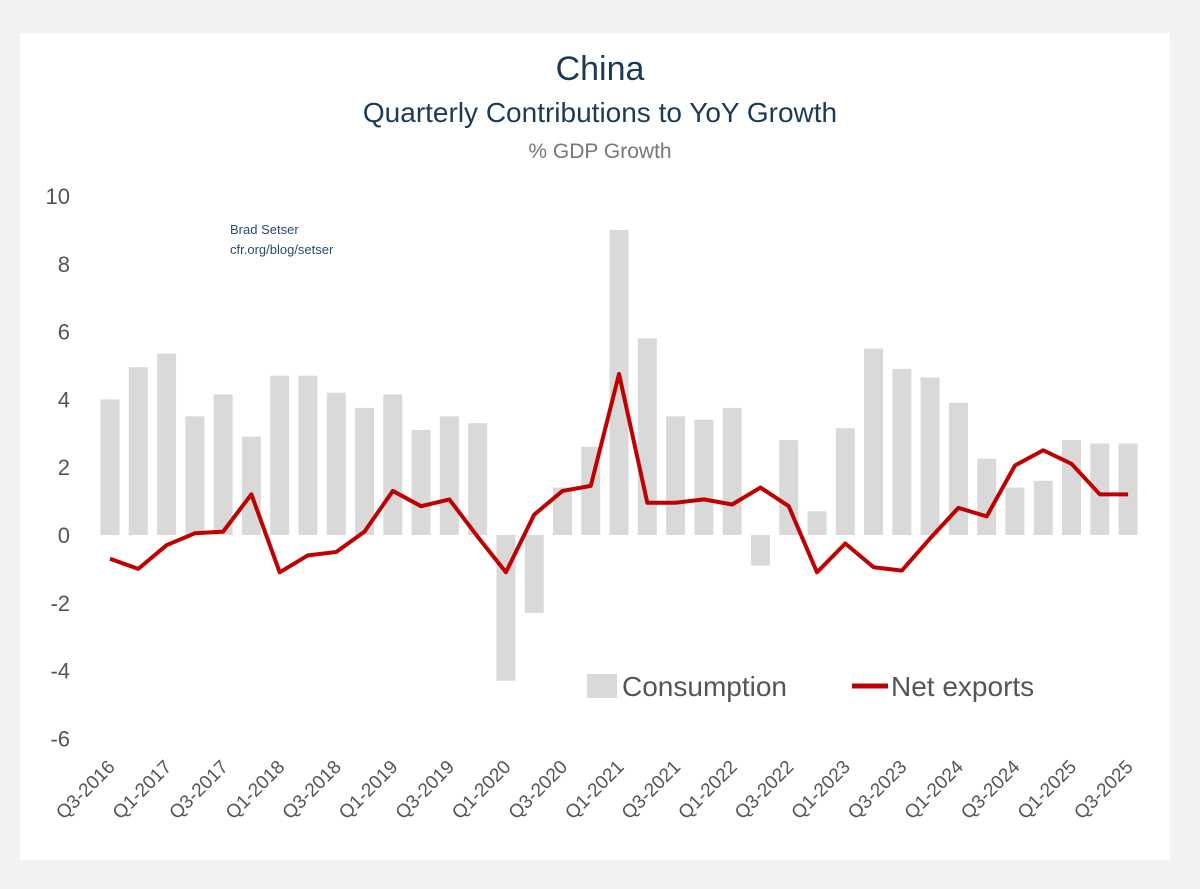 The image size is (1200, 889). Describe the element at coordinates (64, 399) in the screenshot. I see `y-tick-label: 4` at that location.